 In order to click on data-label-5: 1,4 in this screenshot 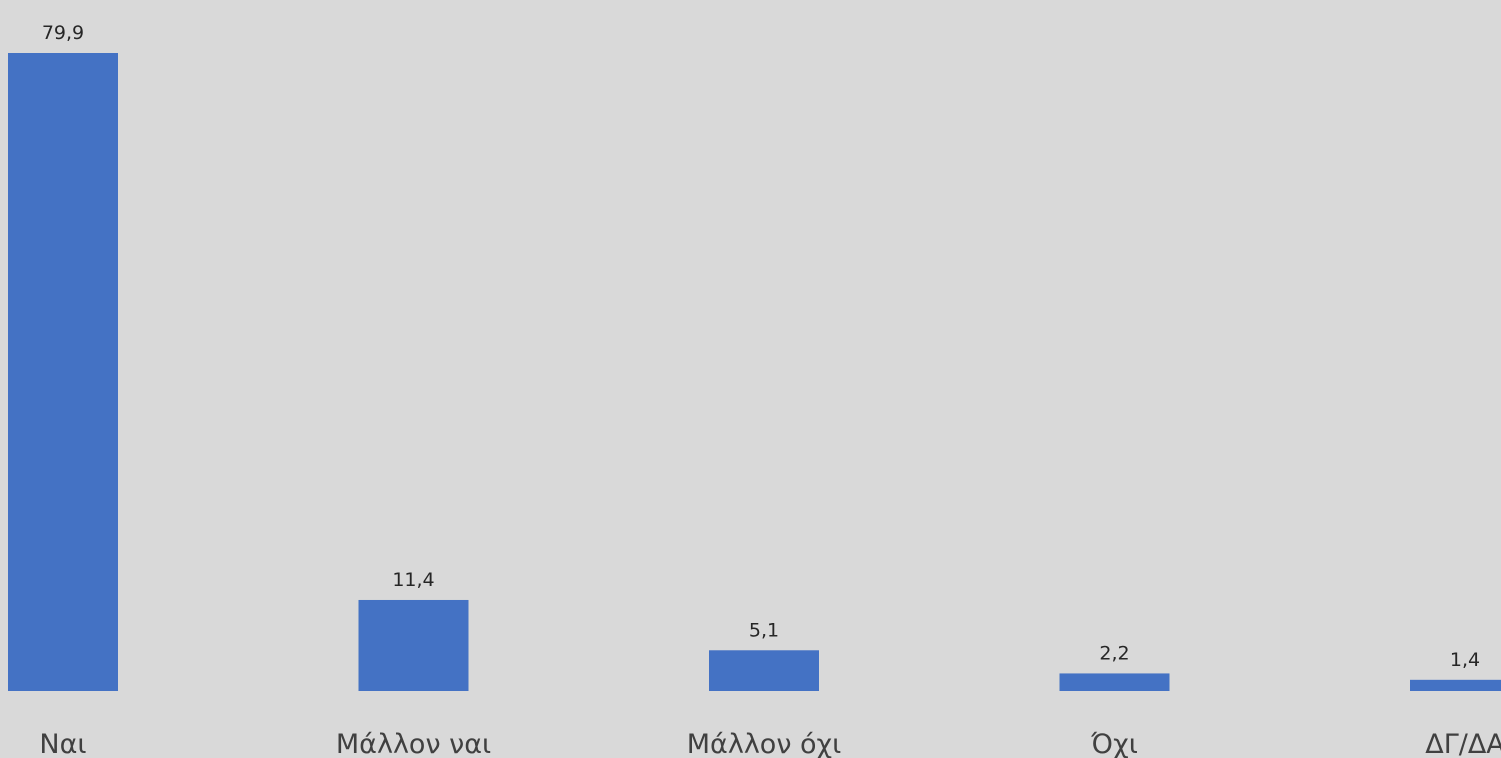, I will do `click(1465, 660)`.